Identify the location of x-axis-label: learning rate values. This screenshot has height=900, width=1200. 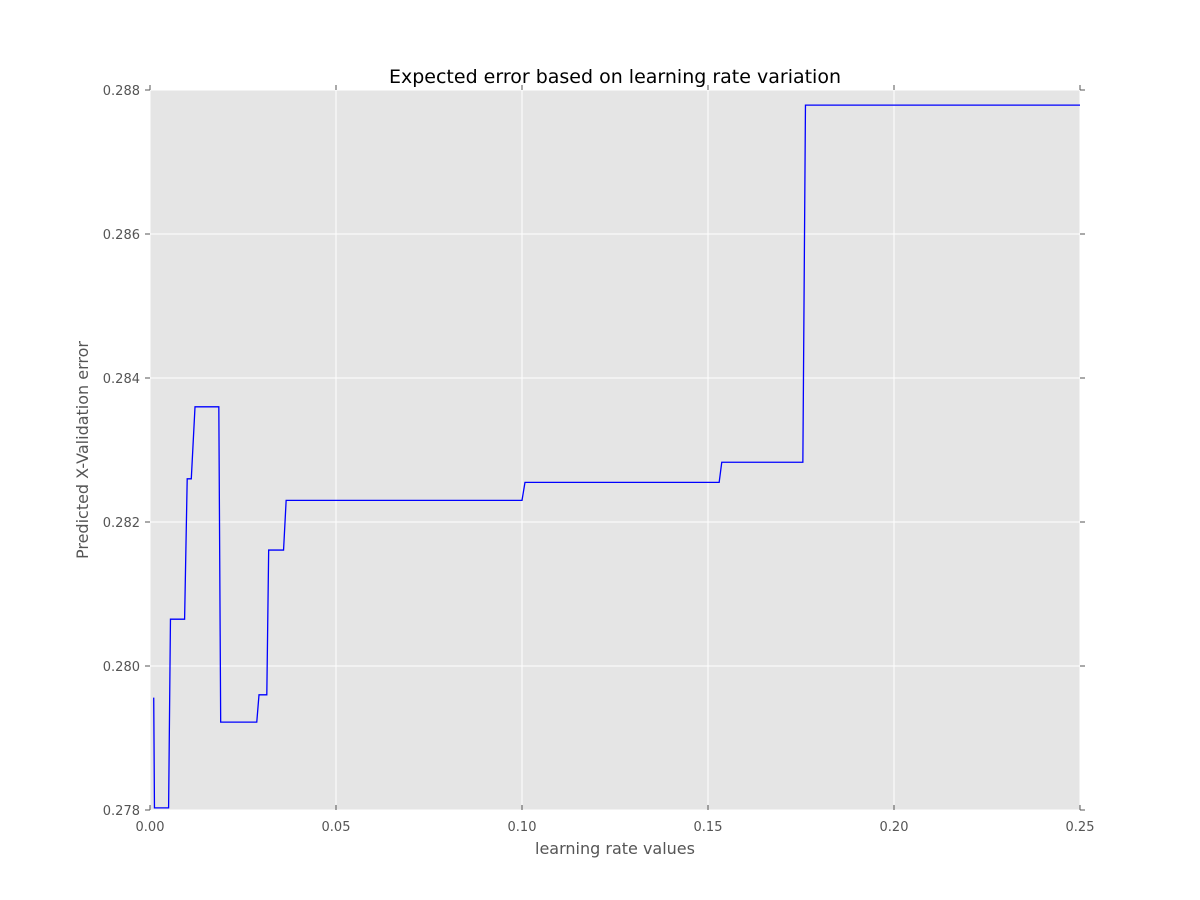
(615, 848).